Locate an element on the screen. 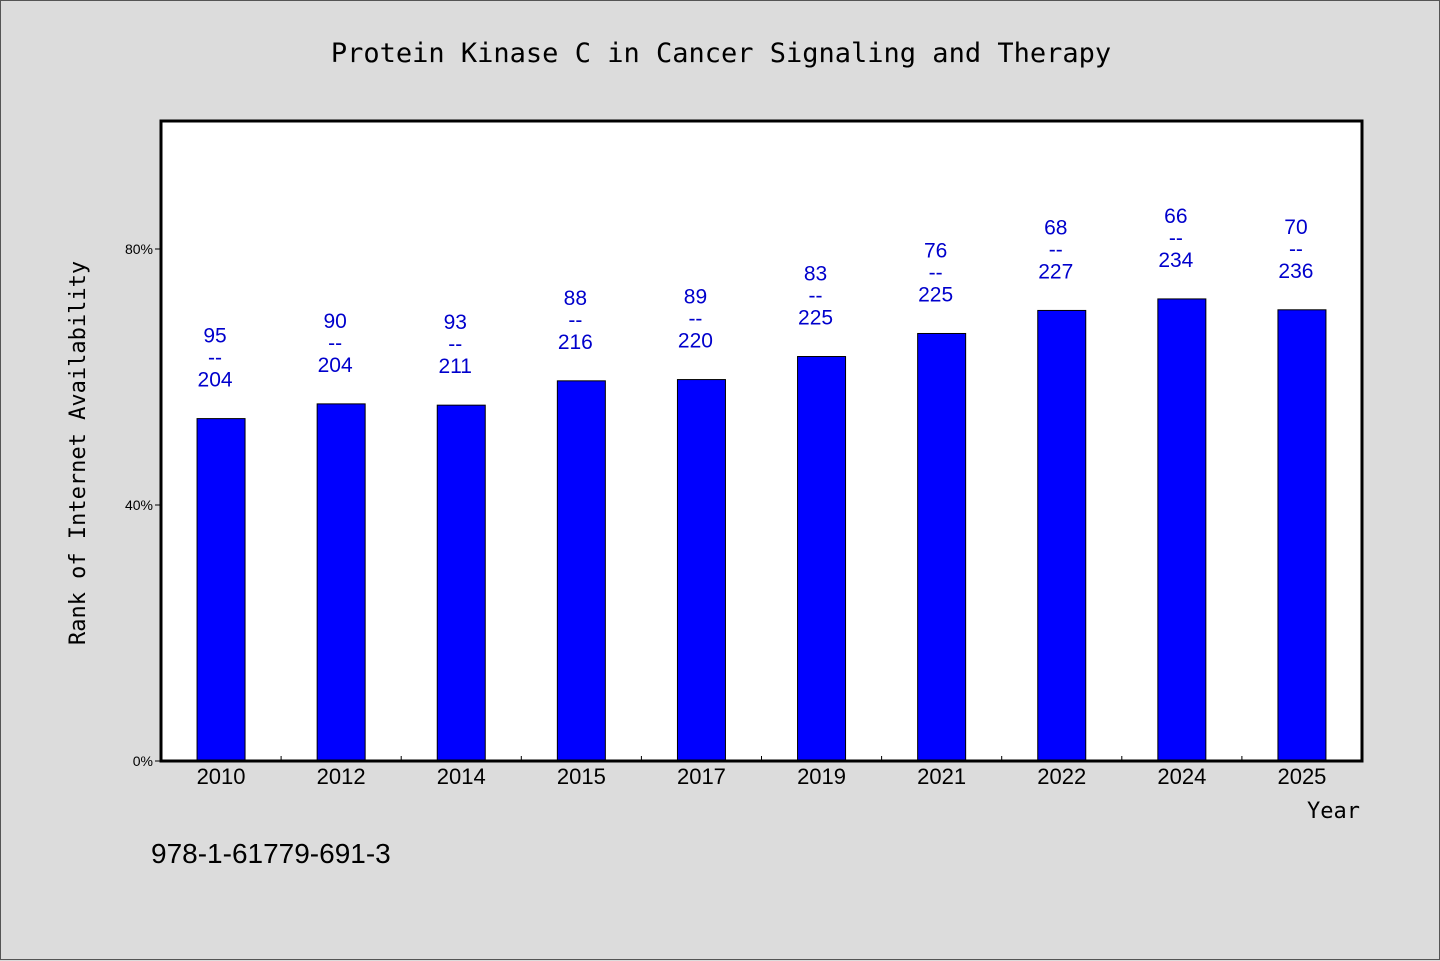  isbn-text: 978-1-61779-691-3 is located at coordinates (271, 853).